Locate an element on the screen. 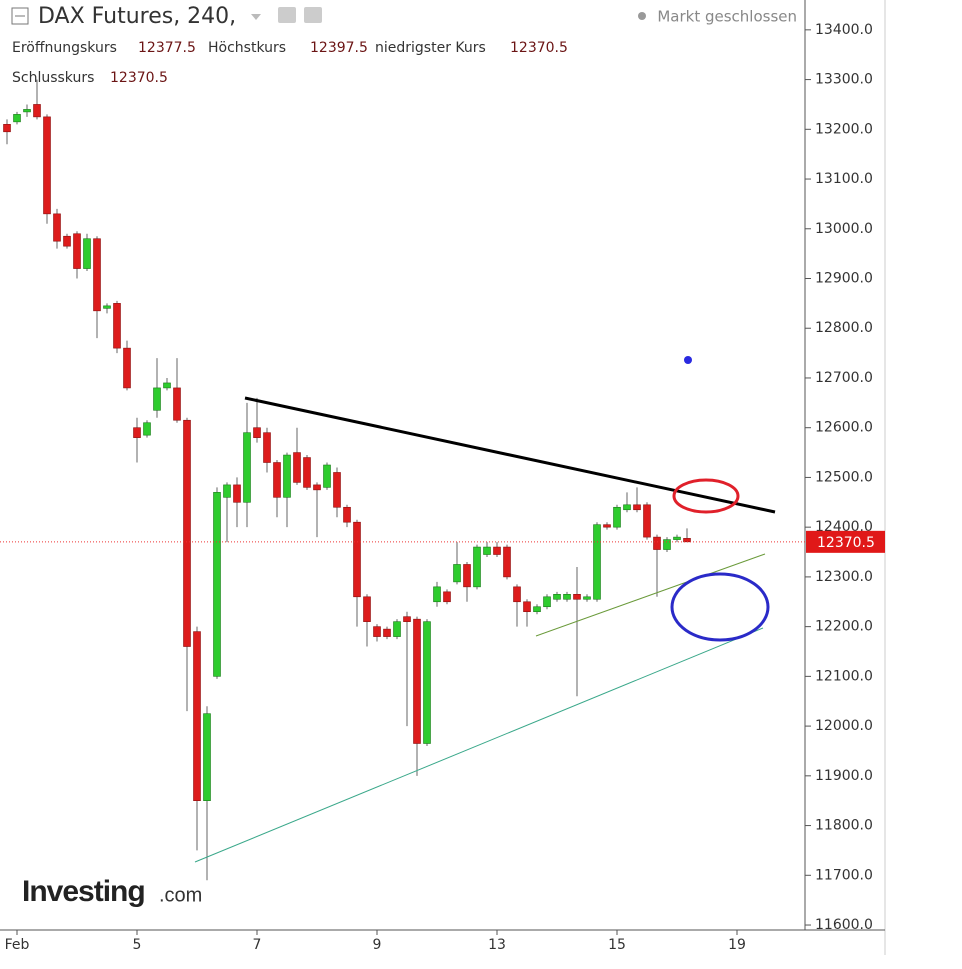 The image size is (962, 969). logo-main: Investing is located at coordinates (83, 891).